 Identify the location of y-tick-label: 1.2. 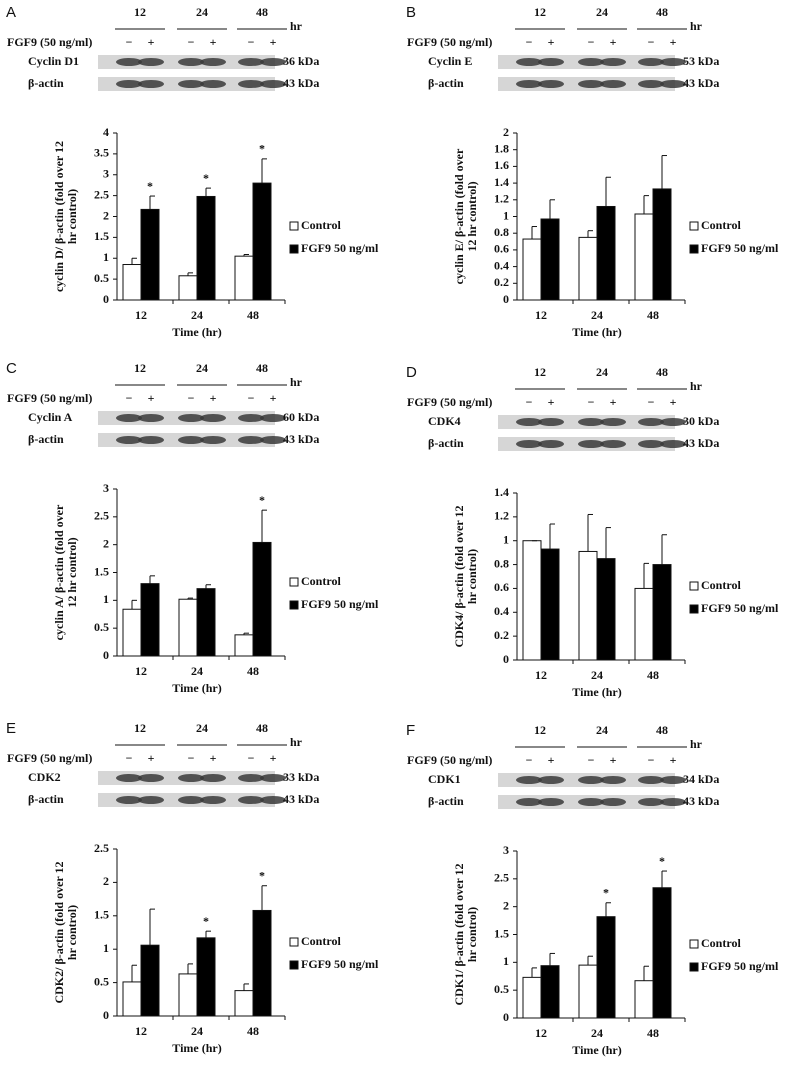
(501, 199).